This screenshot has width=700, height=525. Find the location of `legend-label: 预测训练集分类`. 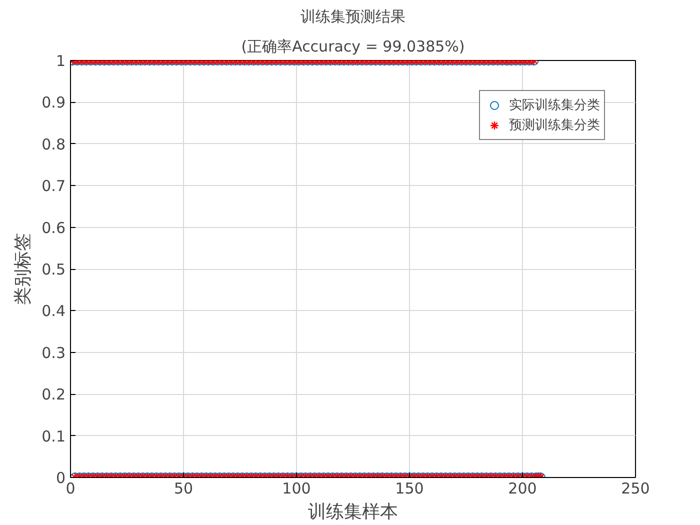

legend-label: 预测训练集分类 is located at coordinates (554, 125).